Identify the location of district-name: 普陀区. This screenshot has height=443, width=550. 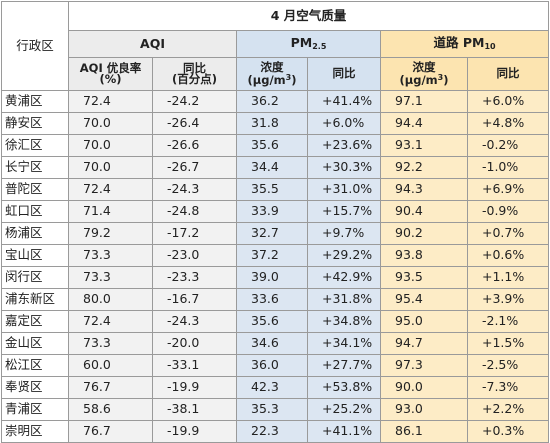
(35, 189).